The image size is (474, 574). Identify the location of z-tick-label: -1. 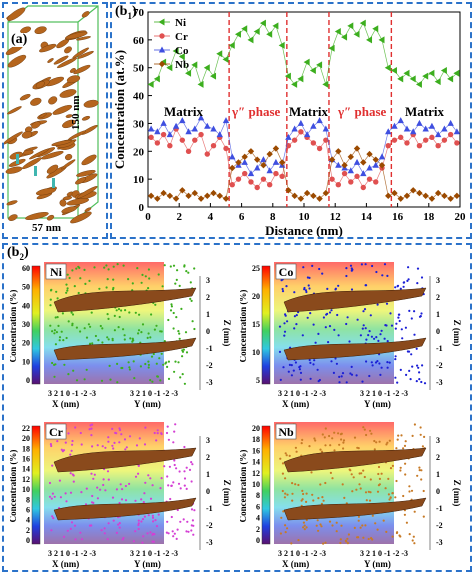
(209, 508).